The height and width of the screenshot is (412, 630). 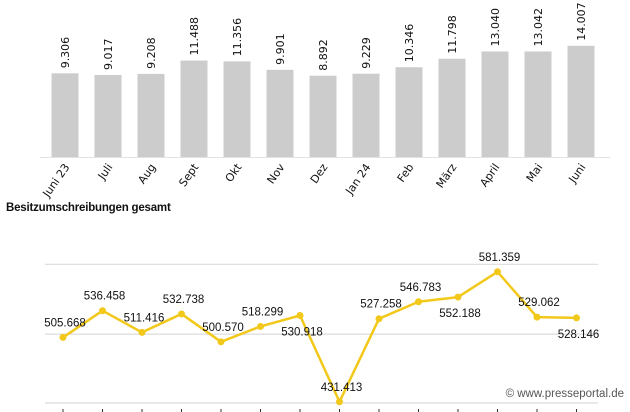 I want to click on bar-value-label: 8.892, so click(x=323, y=55).